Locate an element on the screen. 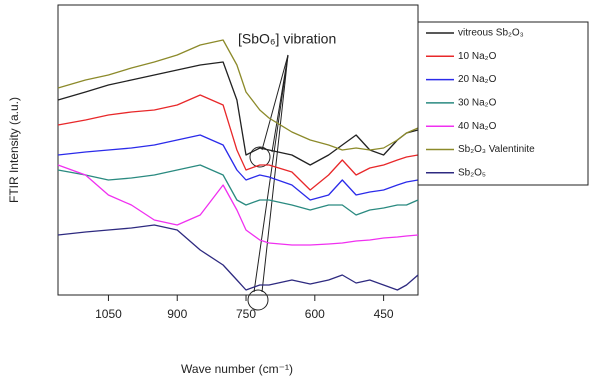 Image resolution: width=590 pixels, height=383 pixels. x-tick-label: 450 is located at coordinates (384, 314).